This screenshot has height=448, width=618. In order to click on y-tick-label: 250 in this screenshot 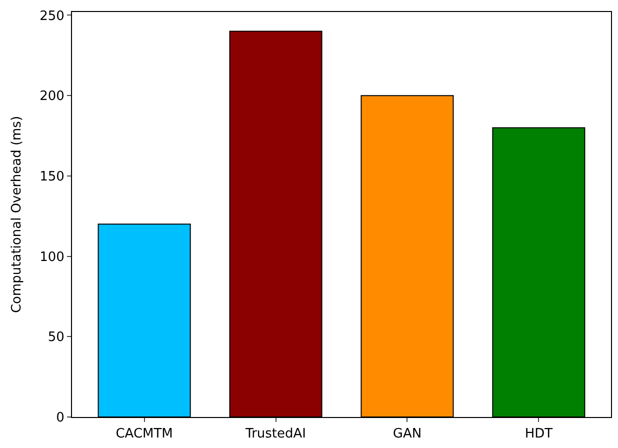, I will do `click(52, 16)`.